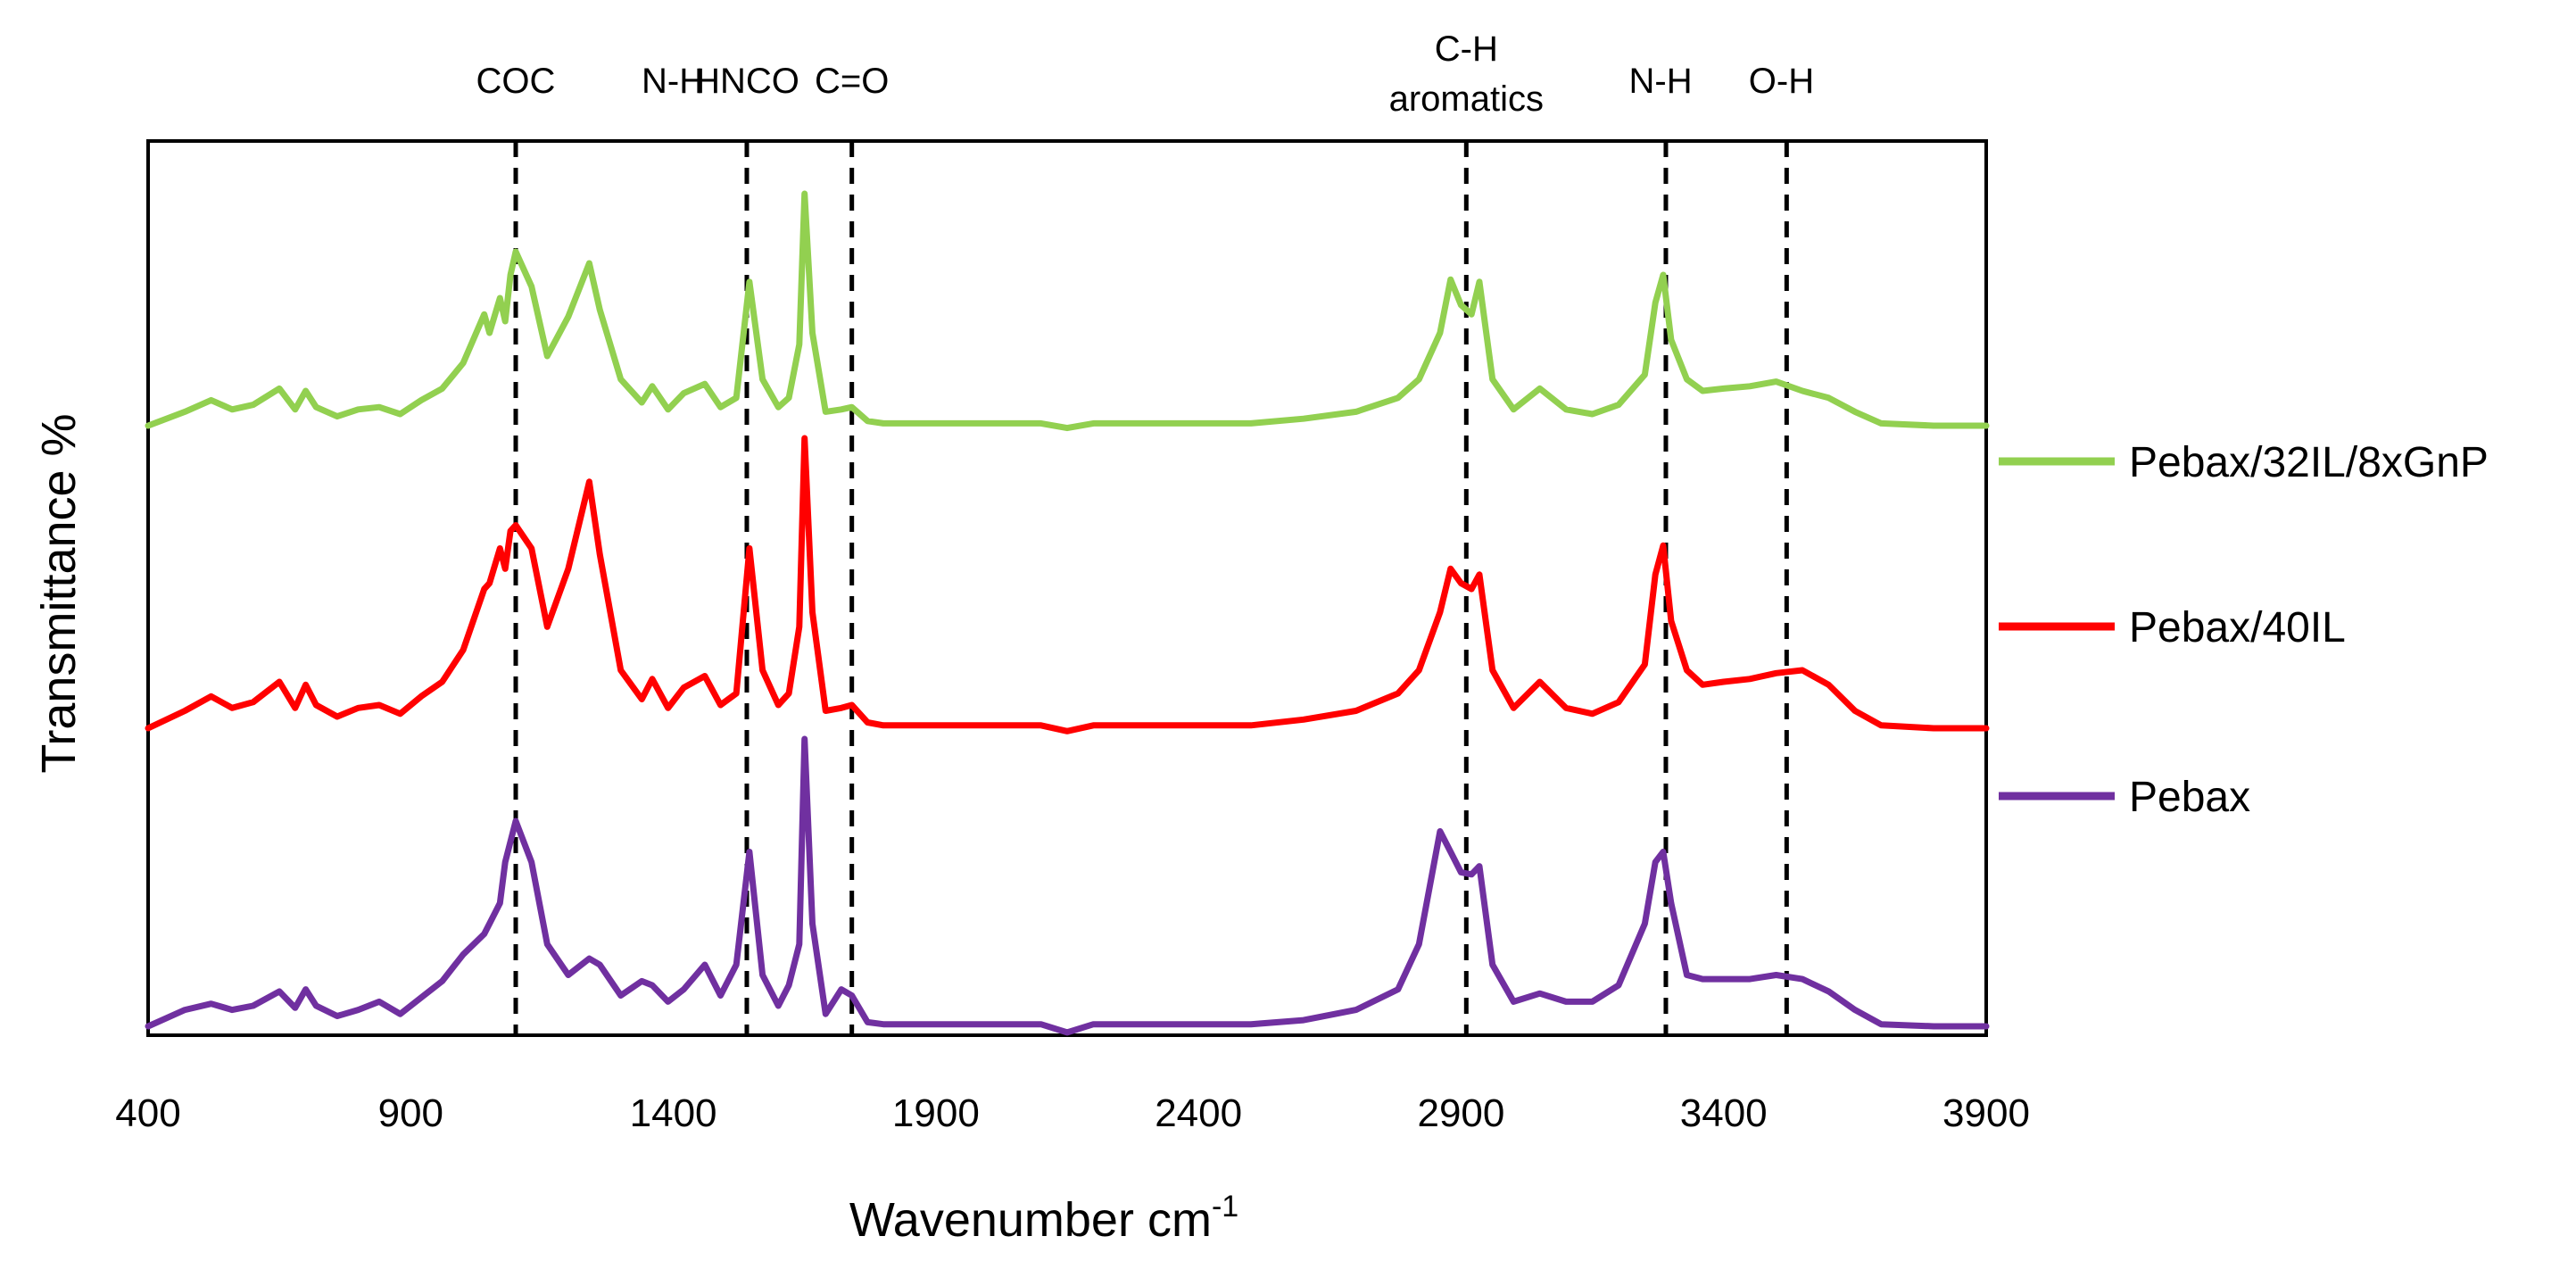 This screenshot has width=2576, height=1286. I want to click on annotation-label-c-o-3: C=O, so click(852, 81).